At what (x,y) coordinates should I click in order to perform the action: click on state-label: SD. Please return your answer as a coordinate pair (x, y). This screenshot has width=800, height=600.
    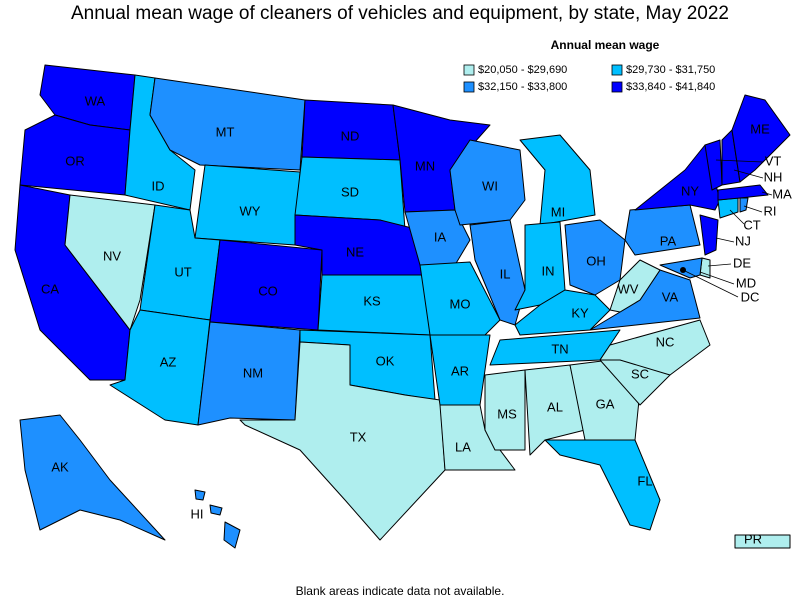
    Looking at the image, I should click on (350, 191).